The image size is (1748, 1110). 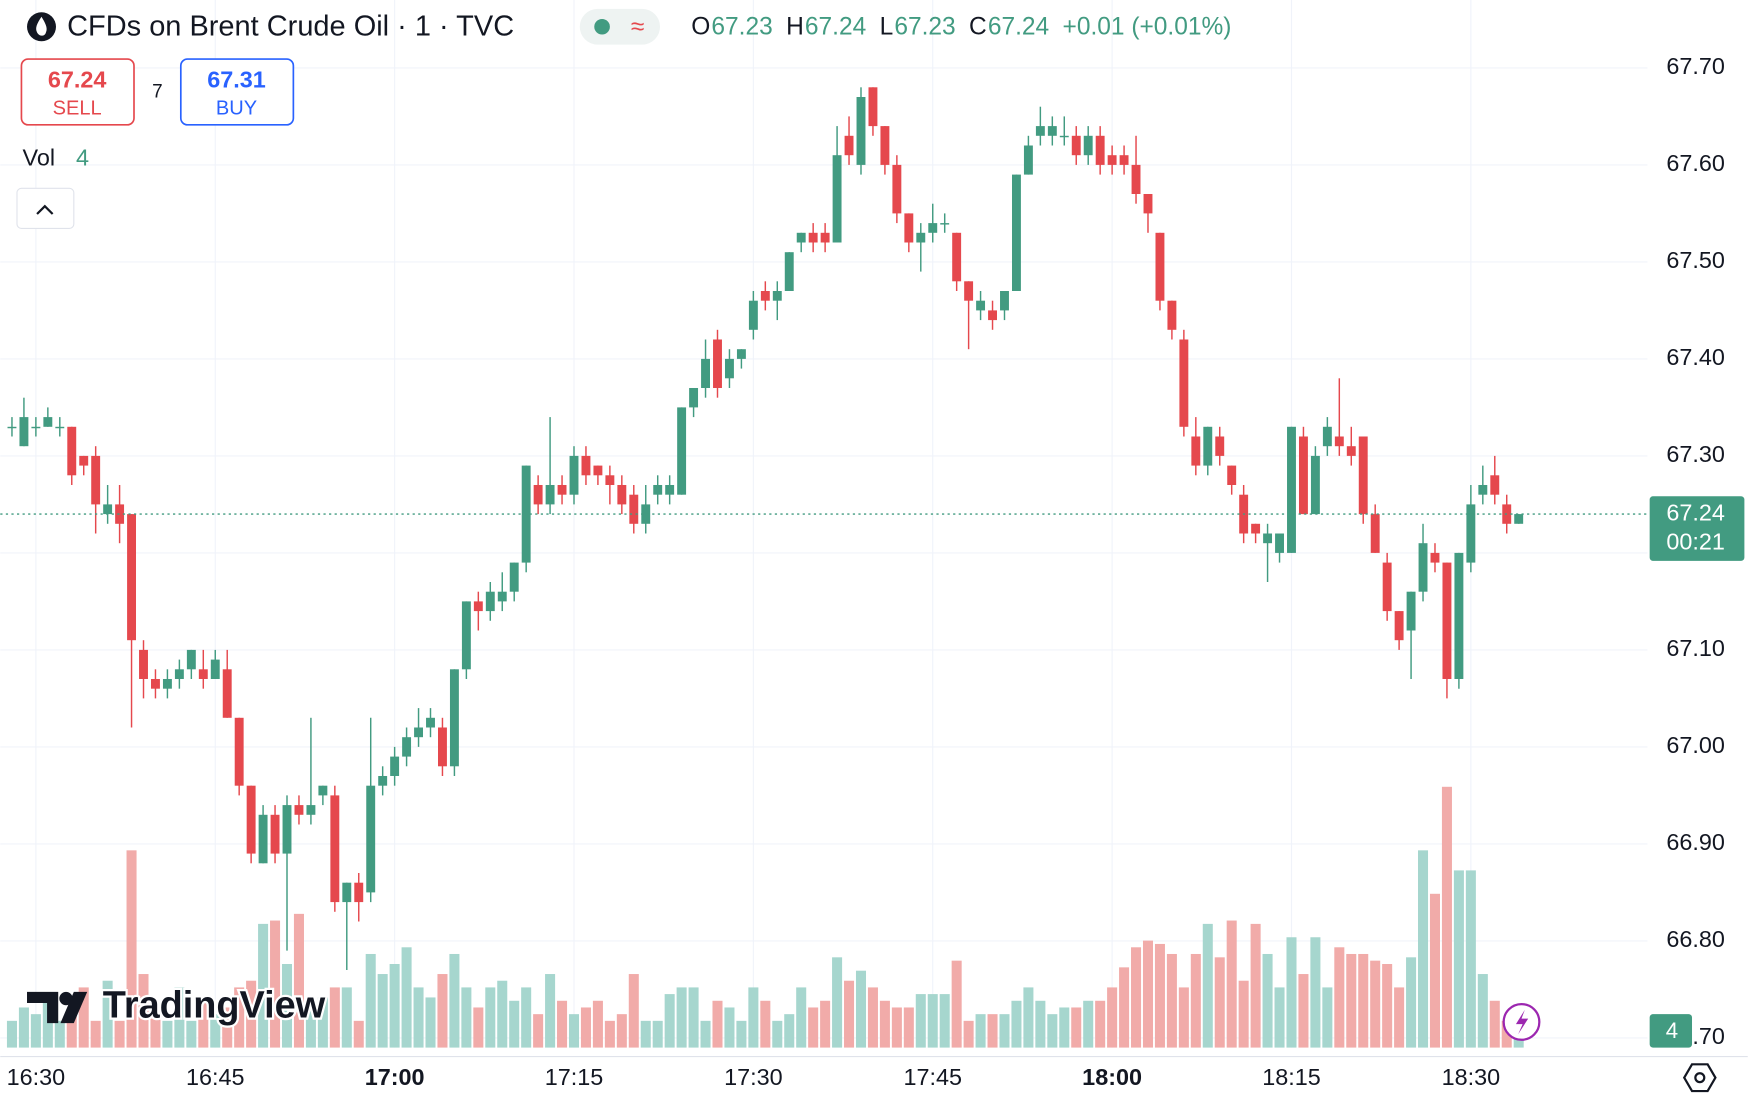 I want to click on countdown: 00:21, so click(x=1695, y=541).